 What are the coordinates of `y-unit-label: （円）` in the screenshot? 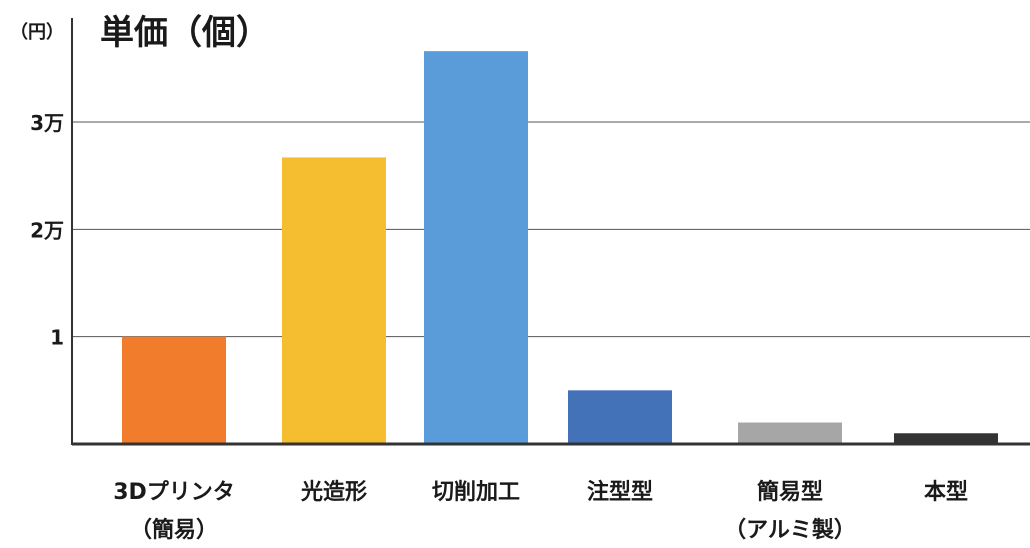 It's located at (37, 32).